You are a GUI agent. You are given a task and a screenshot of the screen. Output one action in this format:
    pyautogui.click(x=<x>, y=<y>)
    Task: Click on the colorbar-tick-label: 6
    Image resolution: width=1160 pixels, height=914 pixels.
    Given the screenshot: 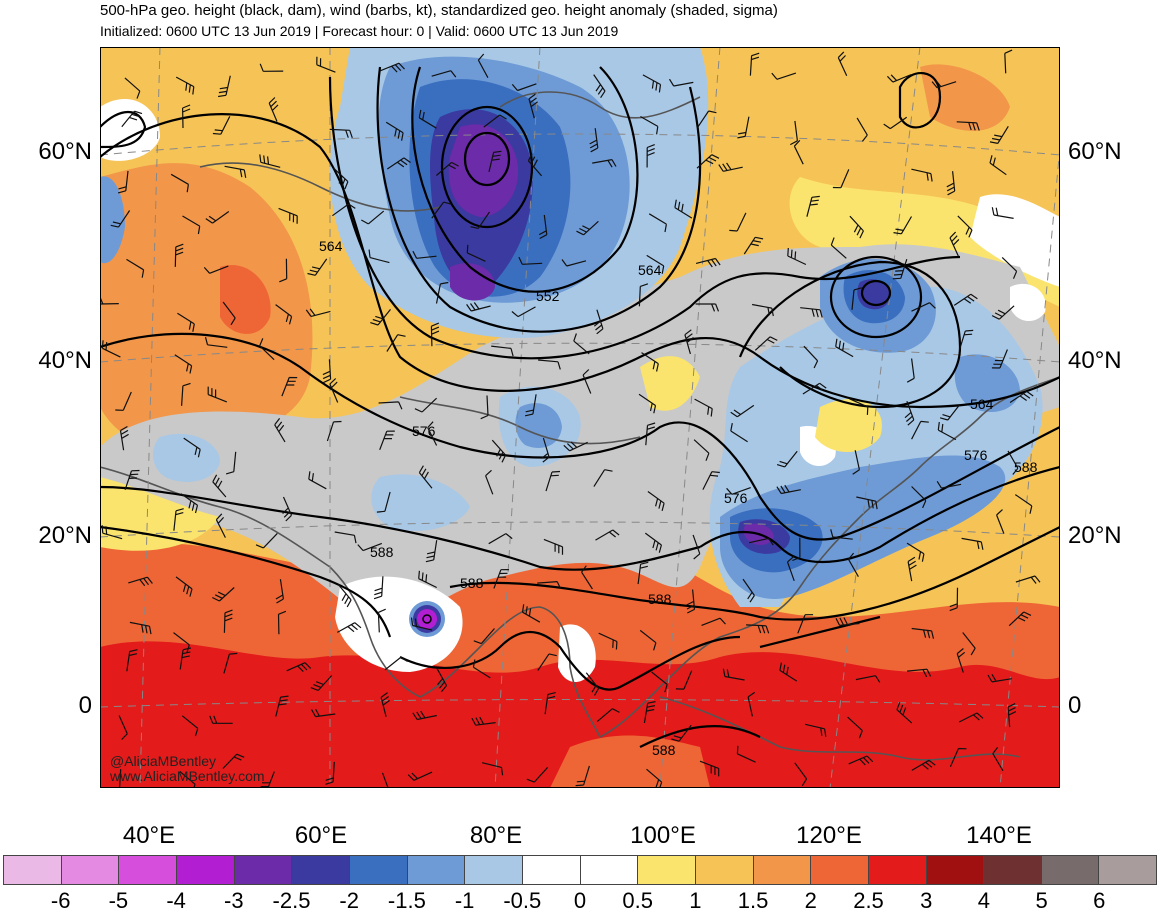 What is the action you would take?
    pyautogui.click(x=1099, y=900)
    